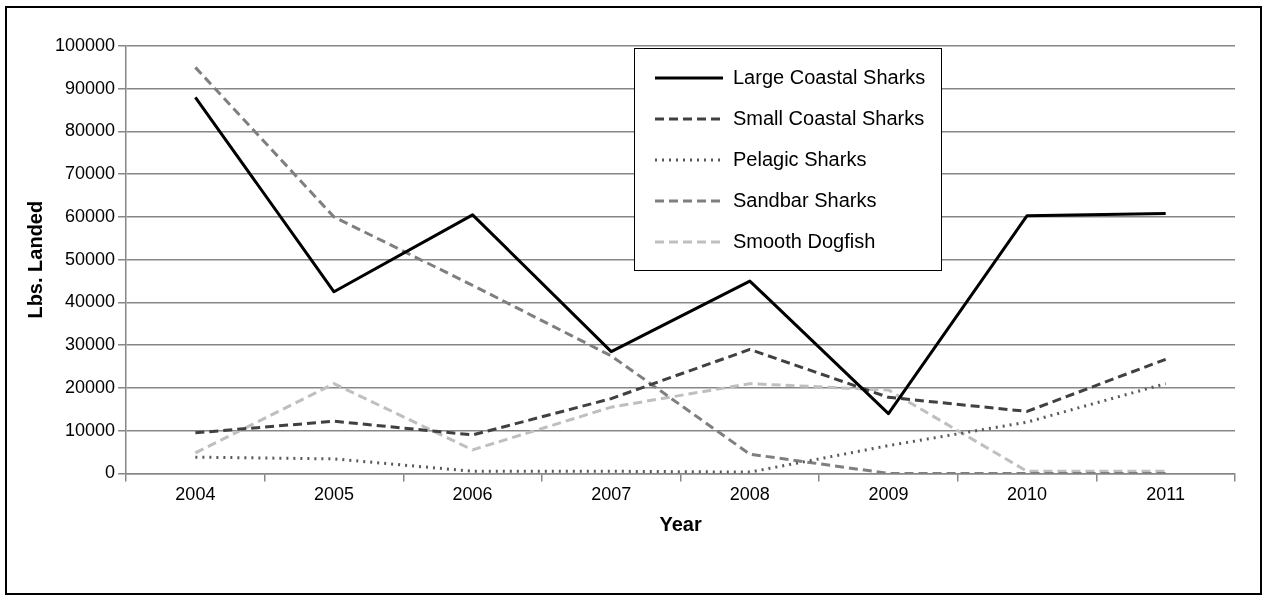 Image resolution: width=1271 pixels, height=603 pixels. Describe the element at coordinates (680, 392) in the screenshot. I see `line-series` at that location.